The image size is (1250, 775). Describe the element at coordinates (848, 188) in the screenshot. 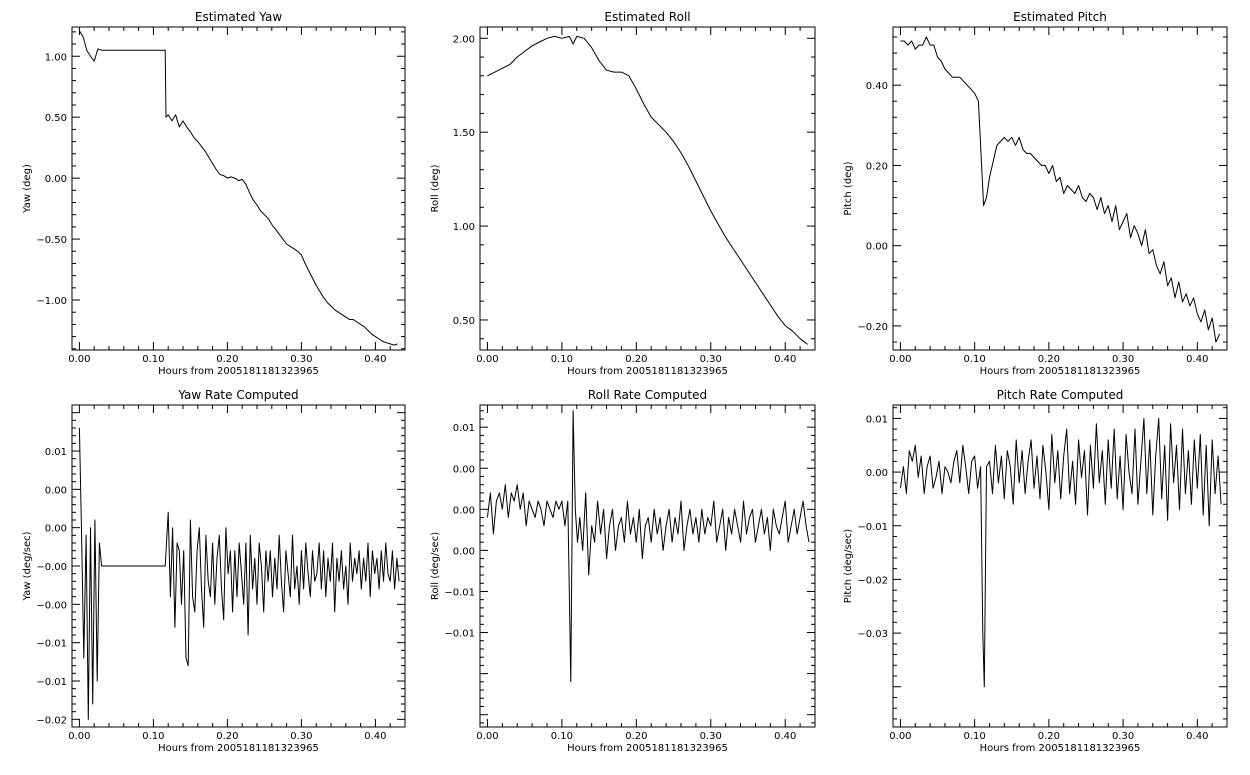

I see `y-axis-label: Pitch (deg)` at that location.